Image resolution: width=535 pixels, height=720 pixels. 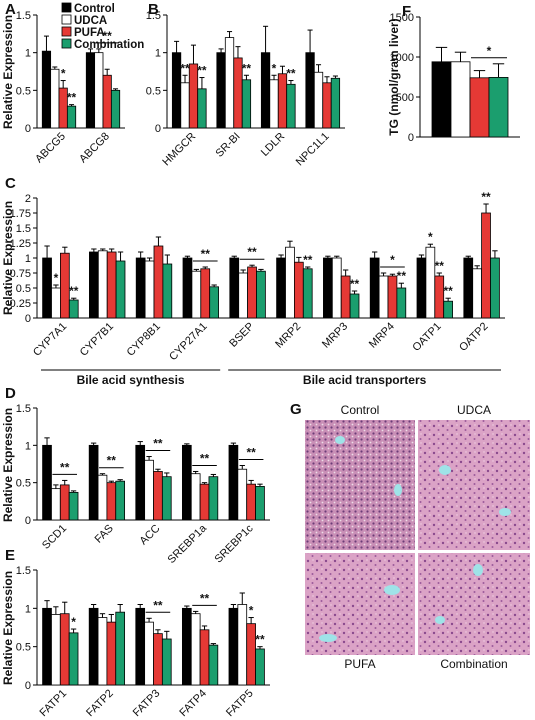 I want to click on x-tick-label: ABCG5, so click(x=50, y=147).